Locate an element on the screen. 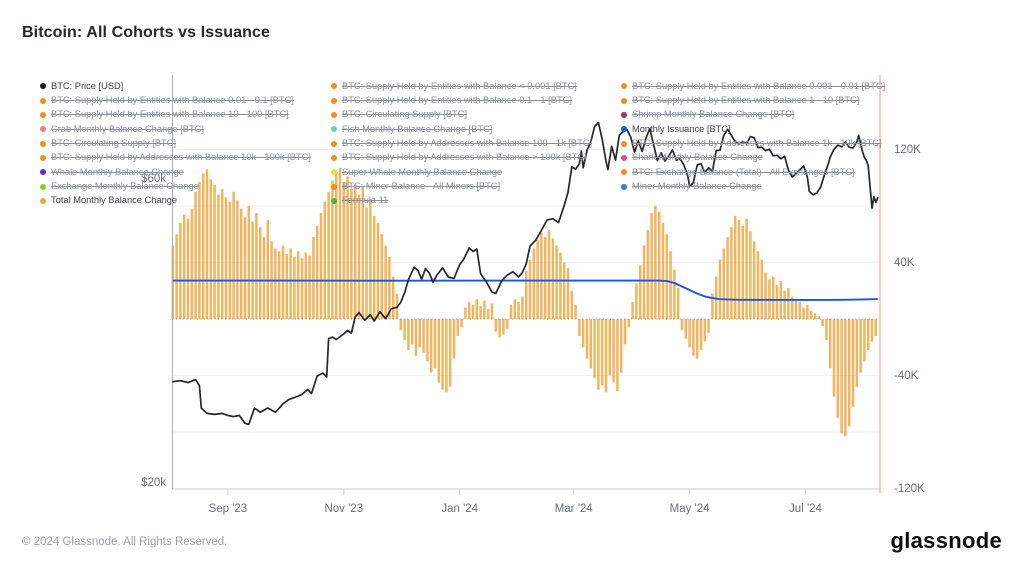 The height and width of the screenshot is (576, 1024). legend-item-label: BTC: Price [USD] is located at coordinates (87, 85).